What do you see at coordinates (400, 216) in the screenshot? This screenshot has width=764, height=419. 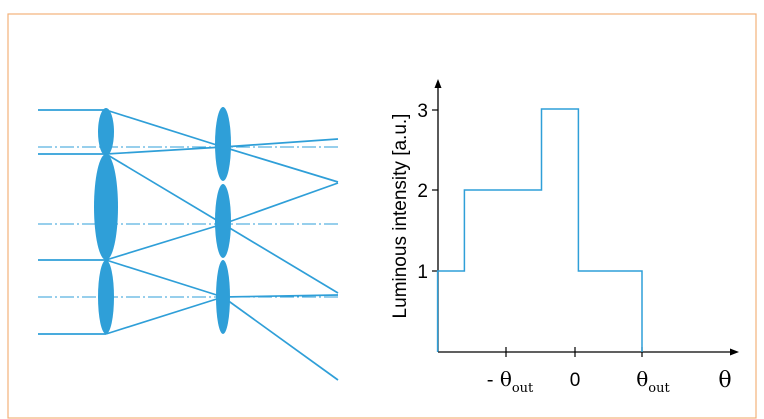 I see `y-axis-label: Luminous intensity [a.u.]` at bounding box center [400, 216].